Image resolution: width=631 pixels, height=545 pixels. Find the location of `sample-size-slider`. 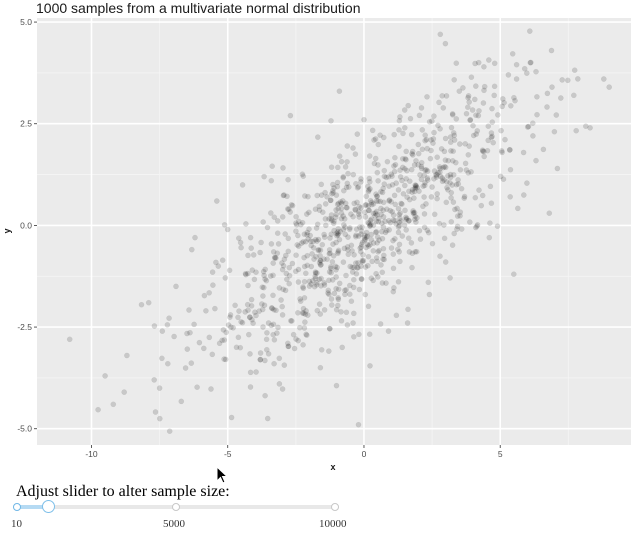

sample-size-slider is located at coordinates (180, 508).